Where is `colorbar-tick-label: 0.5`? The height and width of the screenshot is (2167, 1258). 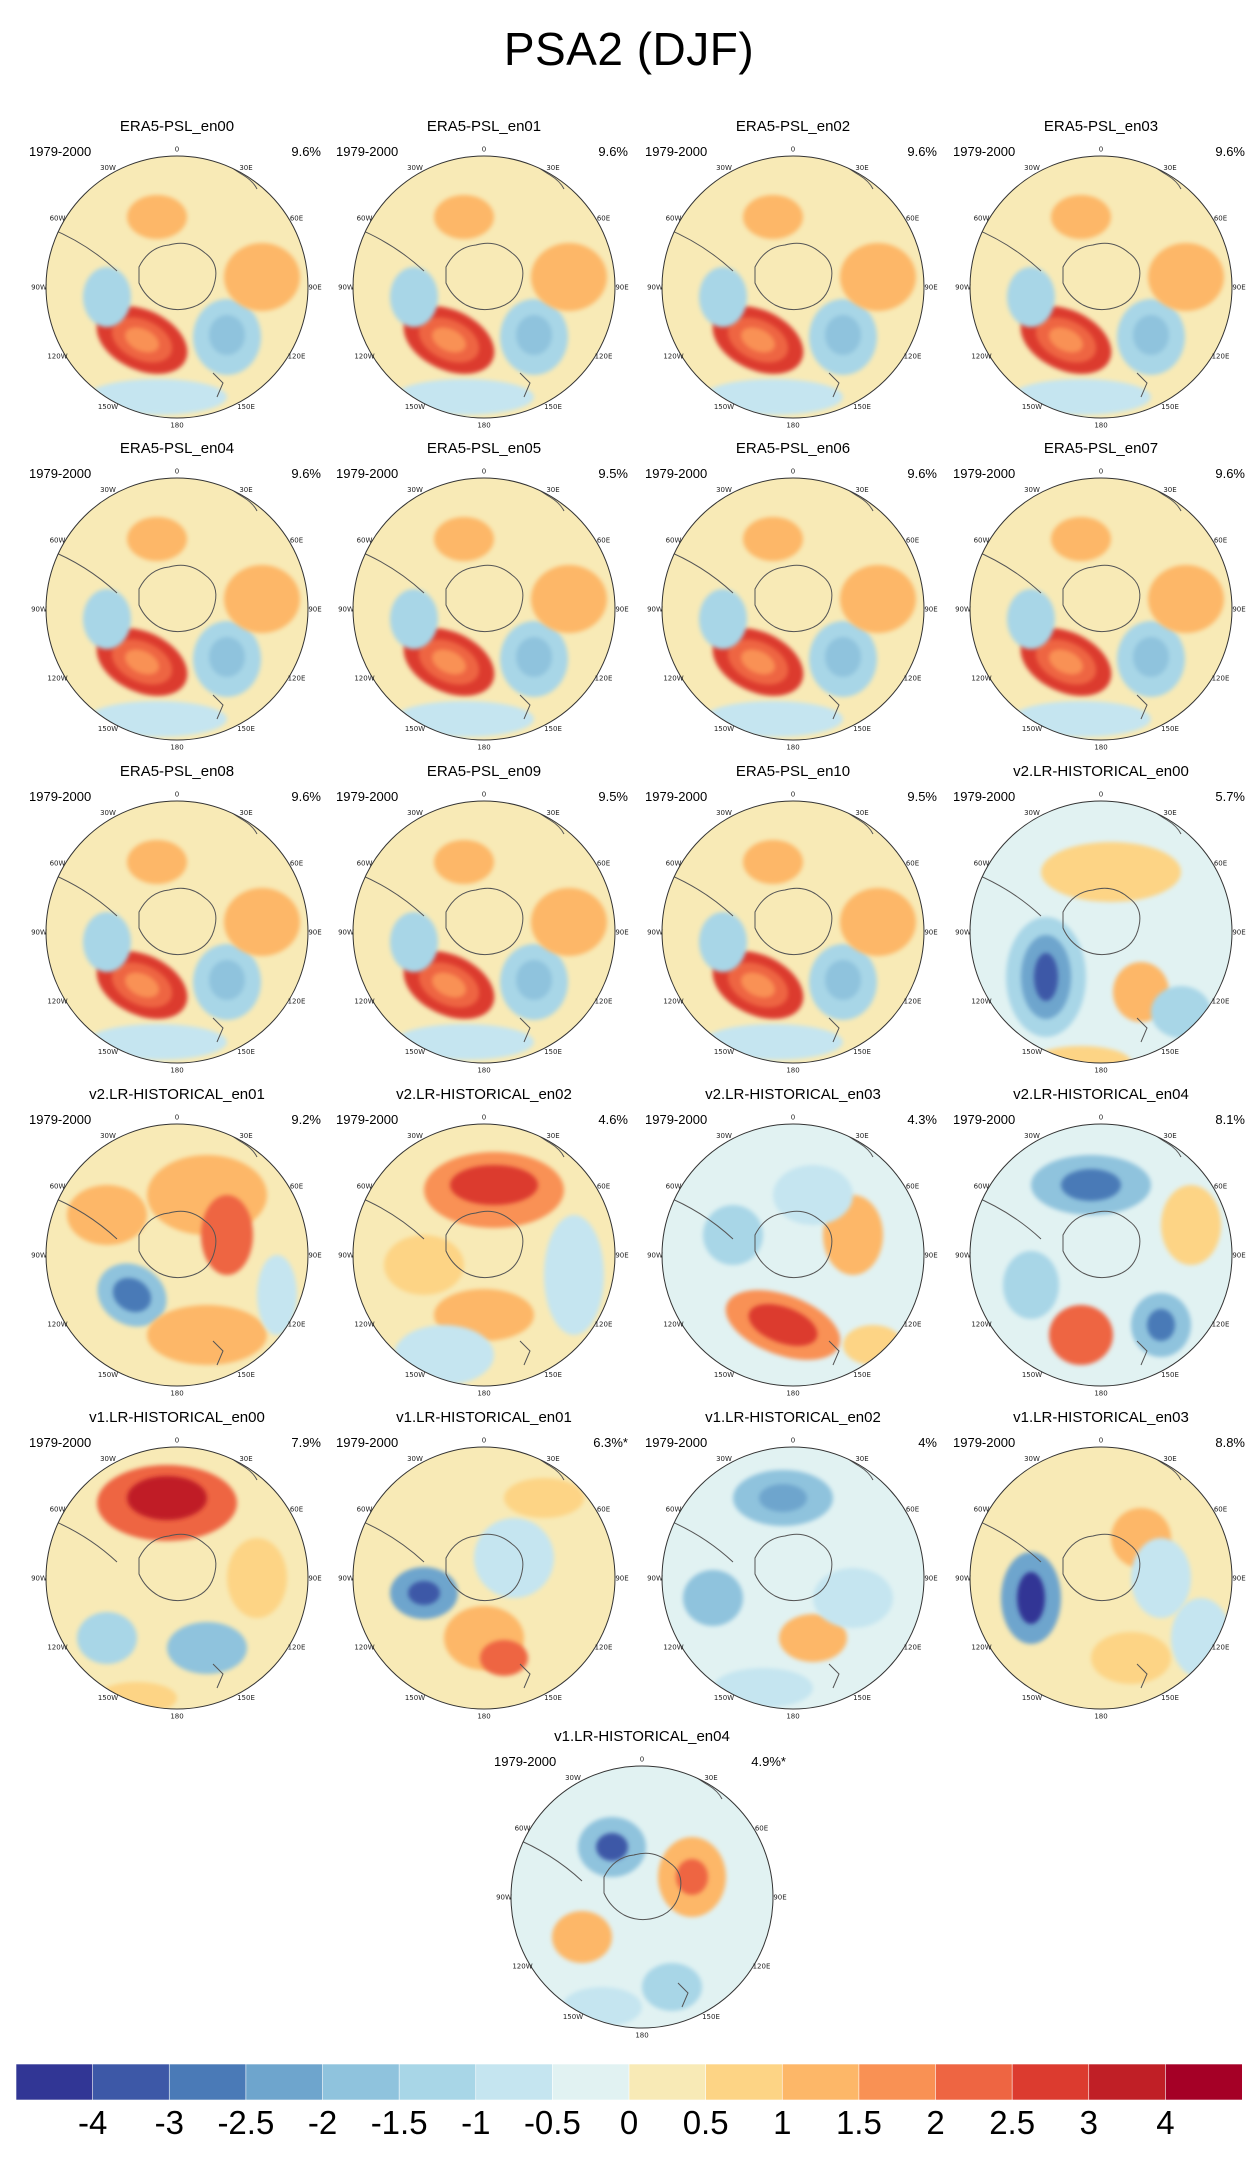 colorbar-tick-label: 0.5 is located at coordinates (705, 2122).